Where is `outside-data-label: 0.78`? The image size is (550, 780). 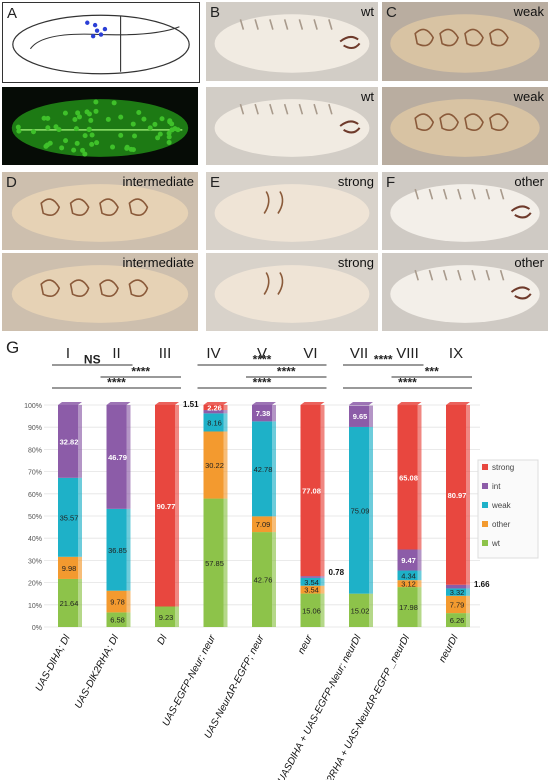 outside-data-label: 0.78 is located at coordinates (337, 572).